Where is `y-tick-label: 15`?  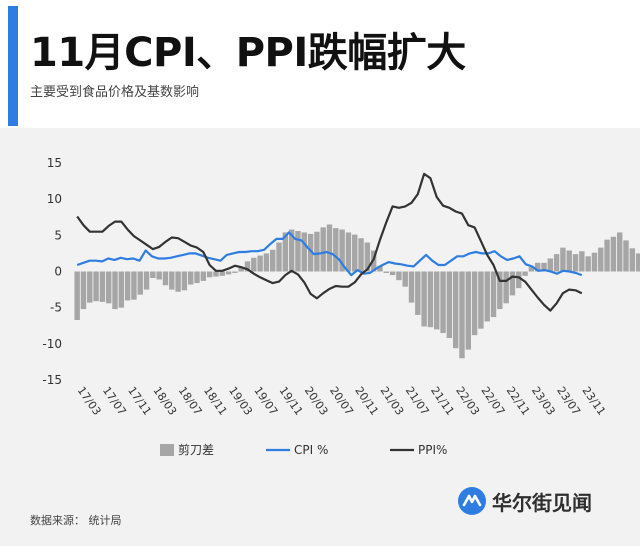 y-tick-label: 15 is located at coordinates (54, 163).